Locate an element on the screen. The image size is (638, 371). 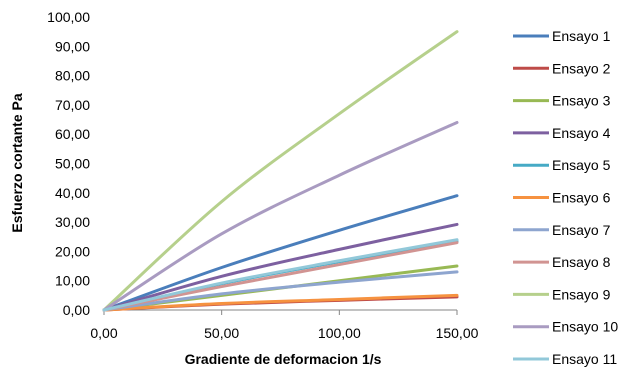
y-tick-label: 80,00 is located at coordinates (72, 76).